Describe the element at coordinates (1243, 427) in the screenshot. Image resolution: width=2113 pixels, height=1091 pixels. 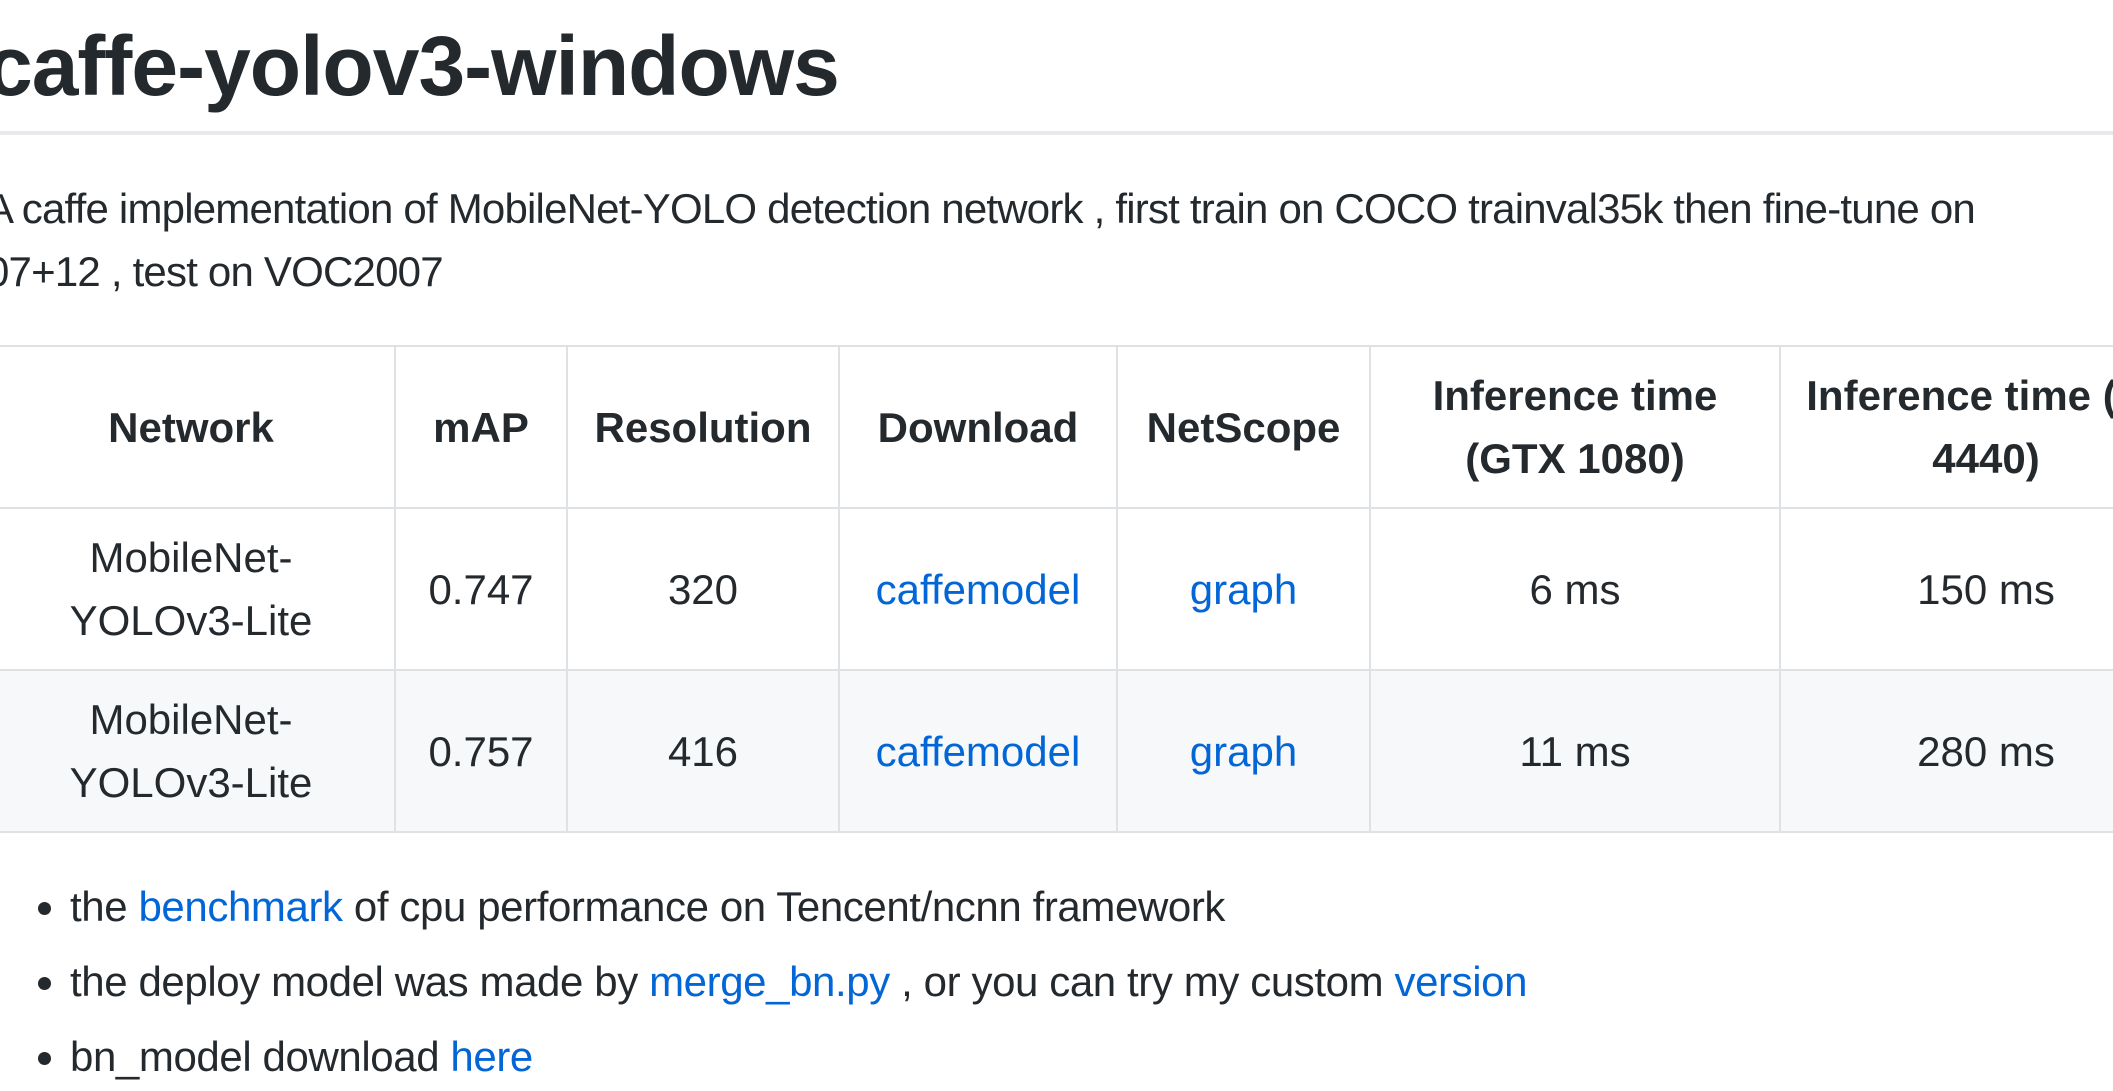
I see `column-header-netscope: NetScope` at that location.